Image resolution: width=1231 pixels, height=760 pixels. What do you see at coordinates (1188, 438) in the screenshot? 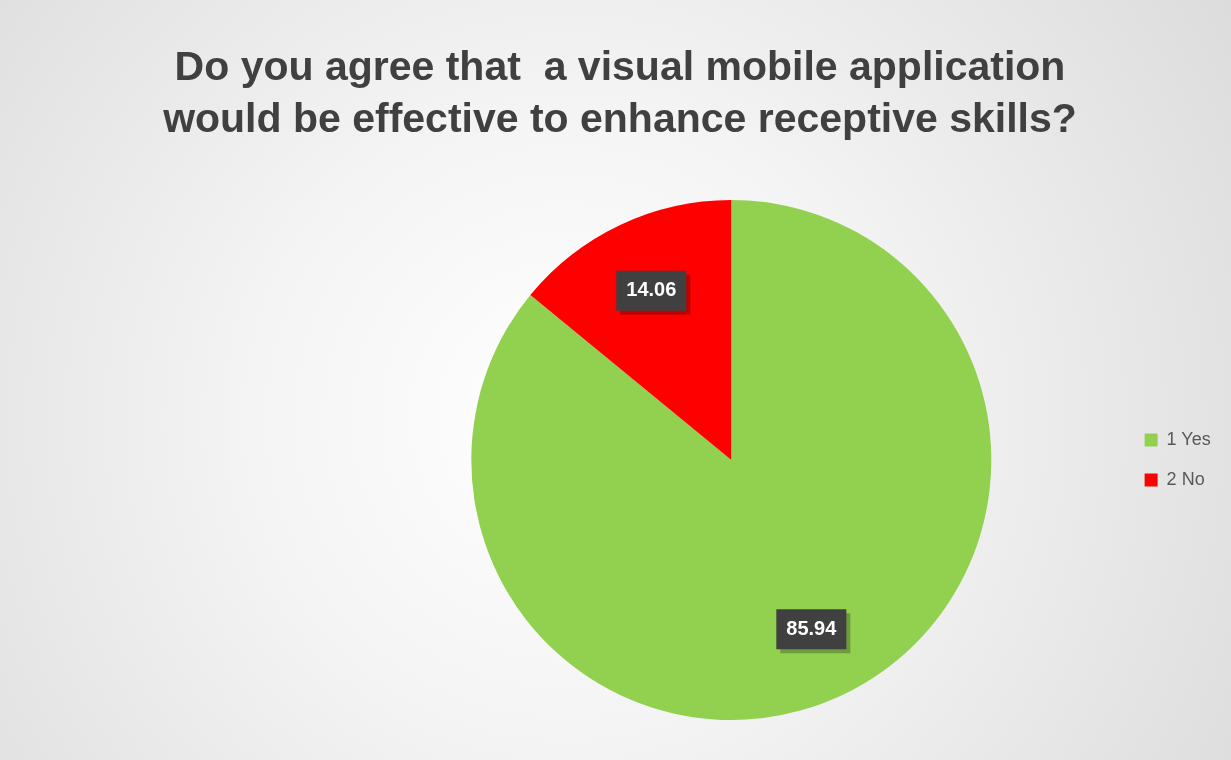
I see `legend-label: 1 Yes` at bounding box center [1188, 438].